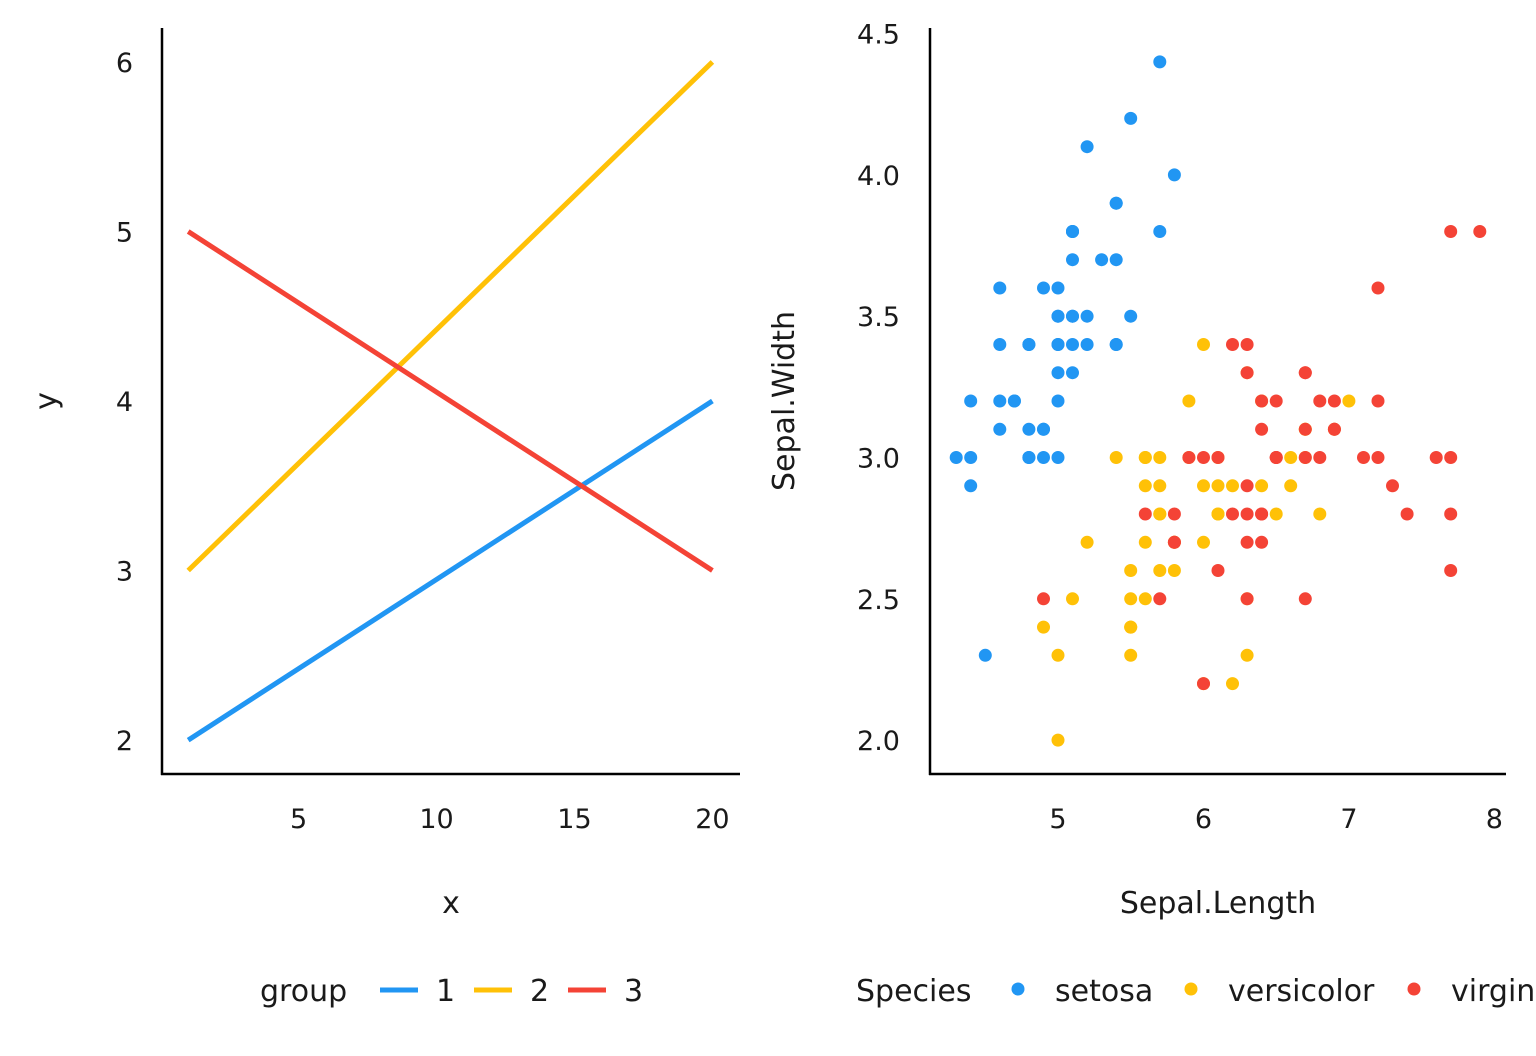 The image size is (1536, 1056). Describe the element at coordinates (1301, 991) in the screenshot. I see `legend-label-versicolor: versicolor` at that location.